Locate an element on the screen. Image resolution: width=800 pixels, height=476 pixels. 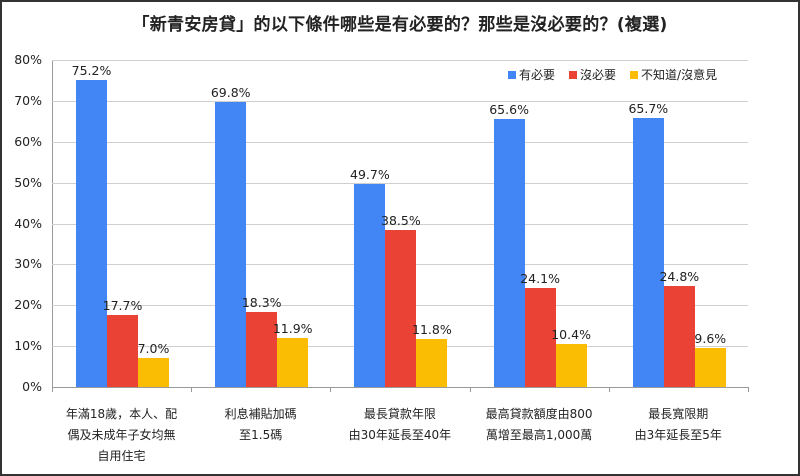
data-label: 11.8% is located at coordinates (432, 329).